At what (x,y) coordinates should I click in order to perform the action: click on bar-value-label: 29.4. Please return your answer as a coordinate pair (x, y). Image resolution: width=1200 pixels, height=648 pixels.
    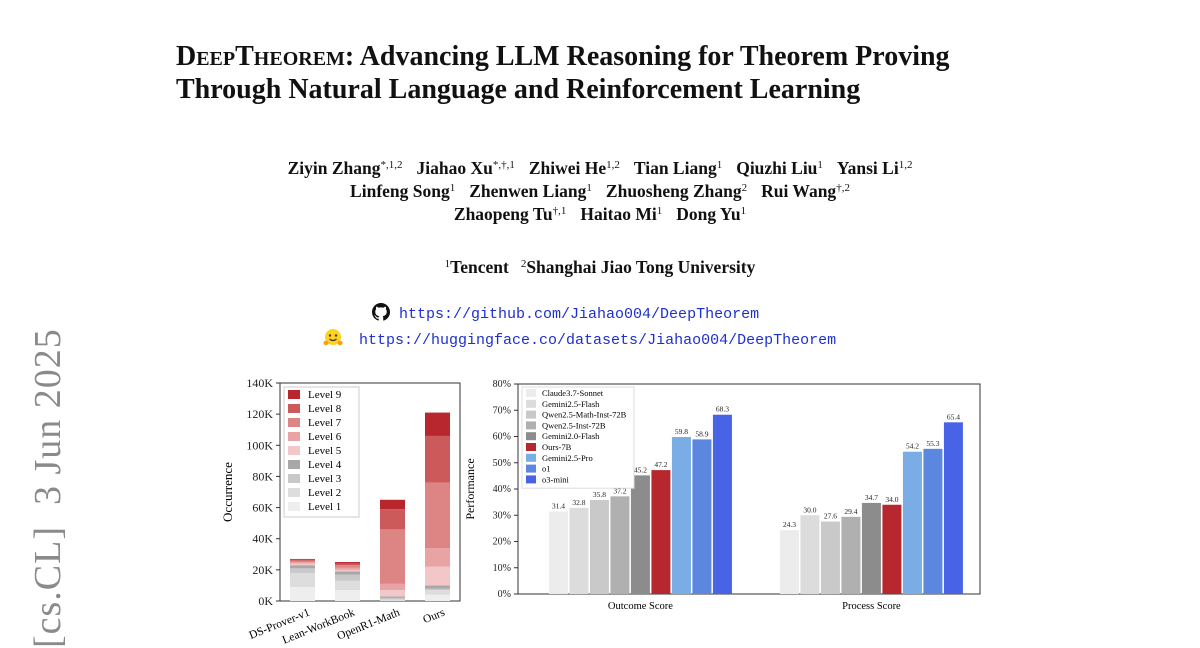
    Looking at the image, I should click on (850, 511).